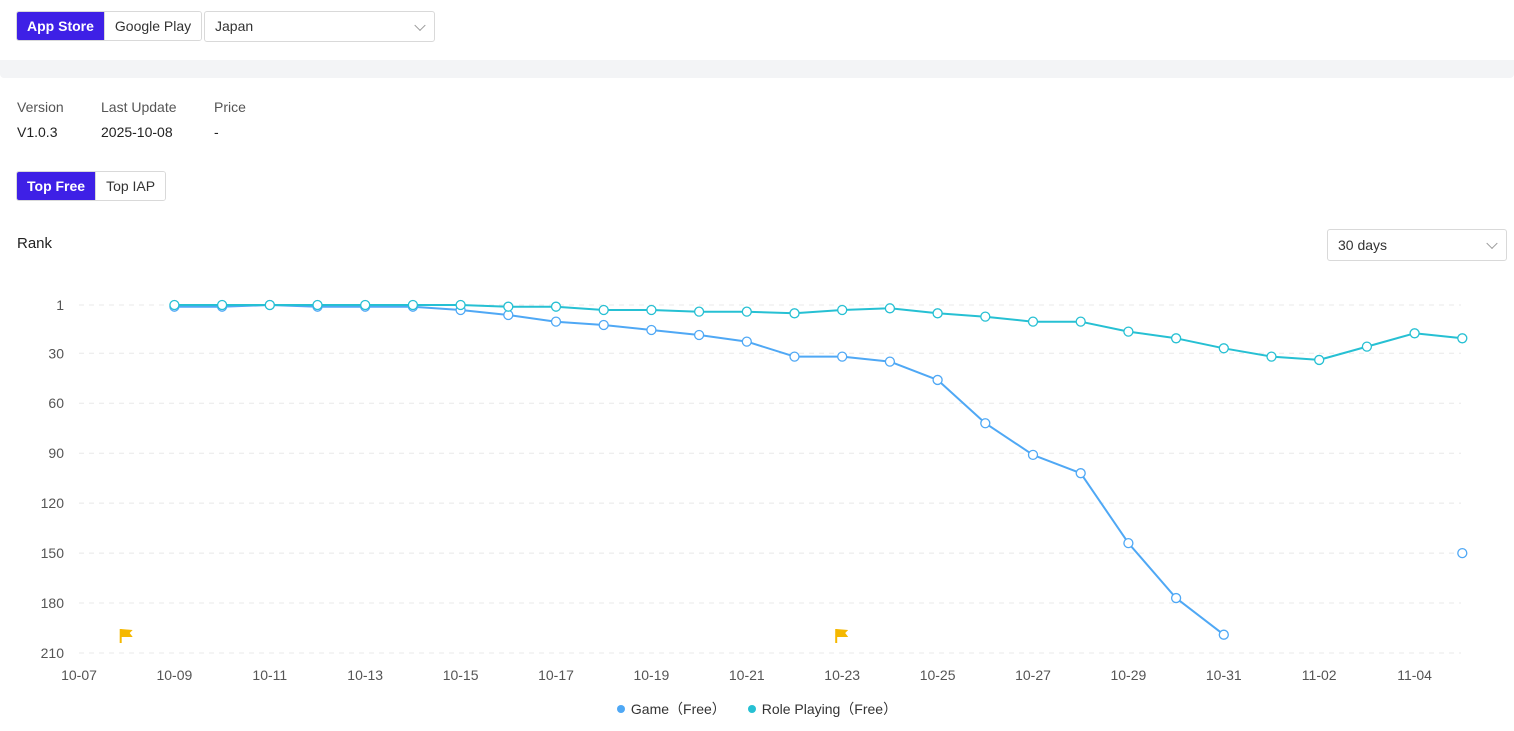  What do you see at coordinates (53, 603) in the screenshot?
I see `y-tick-label: 180` at bounding box center [53, 603].